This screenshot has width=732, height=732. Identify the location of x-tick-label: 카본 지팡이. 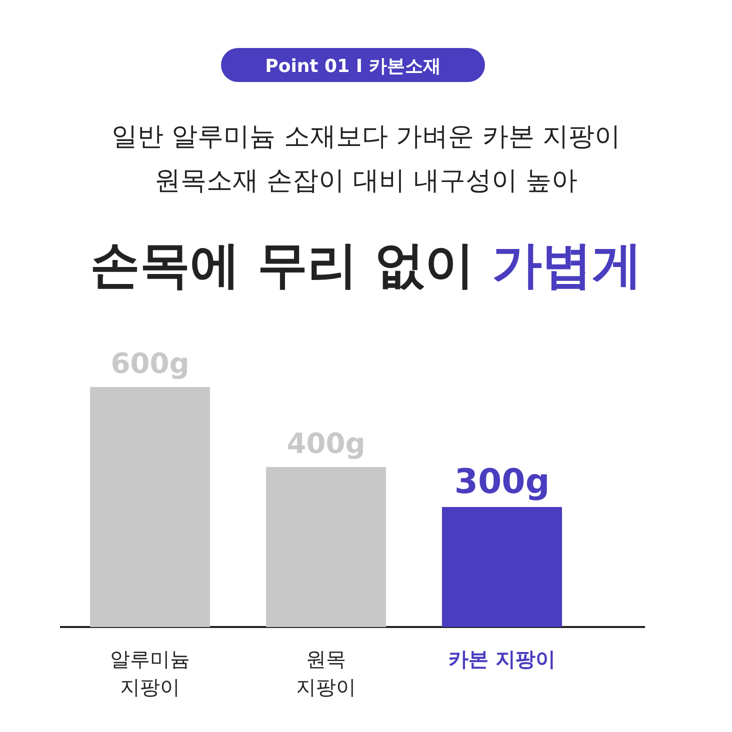
(502, 659).